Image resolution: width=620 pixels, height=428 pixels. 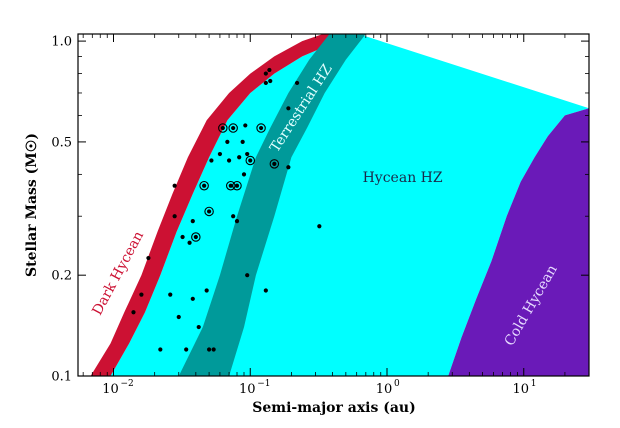 What do you see at coordinates (127, 384) in the screenshot?
I see `x-tick-exponent: −2` at bounding box center [127, 384].